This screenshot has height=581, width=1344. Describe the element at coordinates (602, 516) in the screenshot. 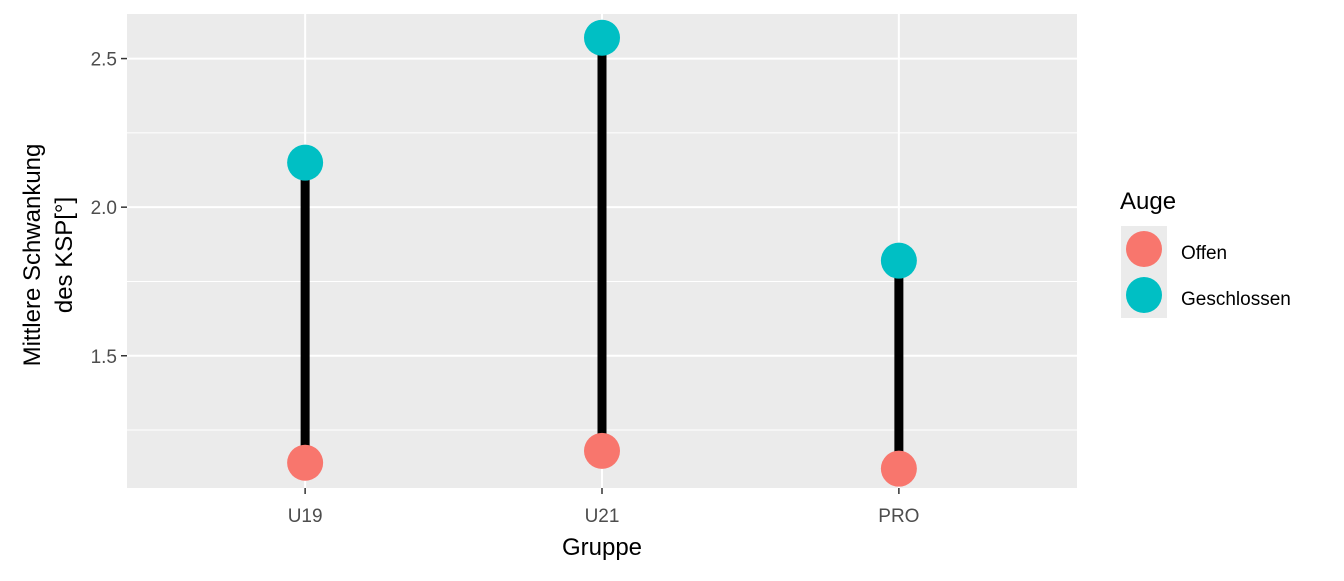

I see `x-tick-label: U21` at that location.